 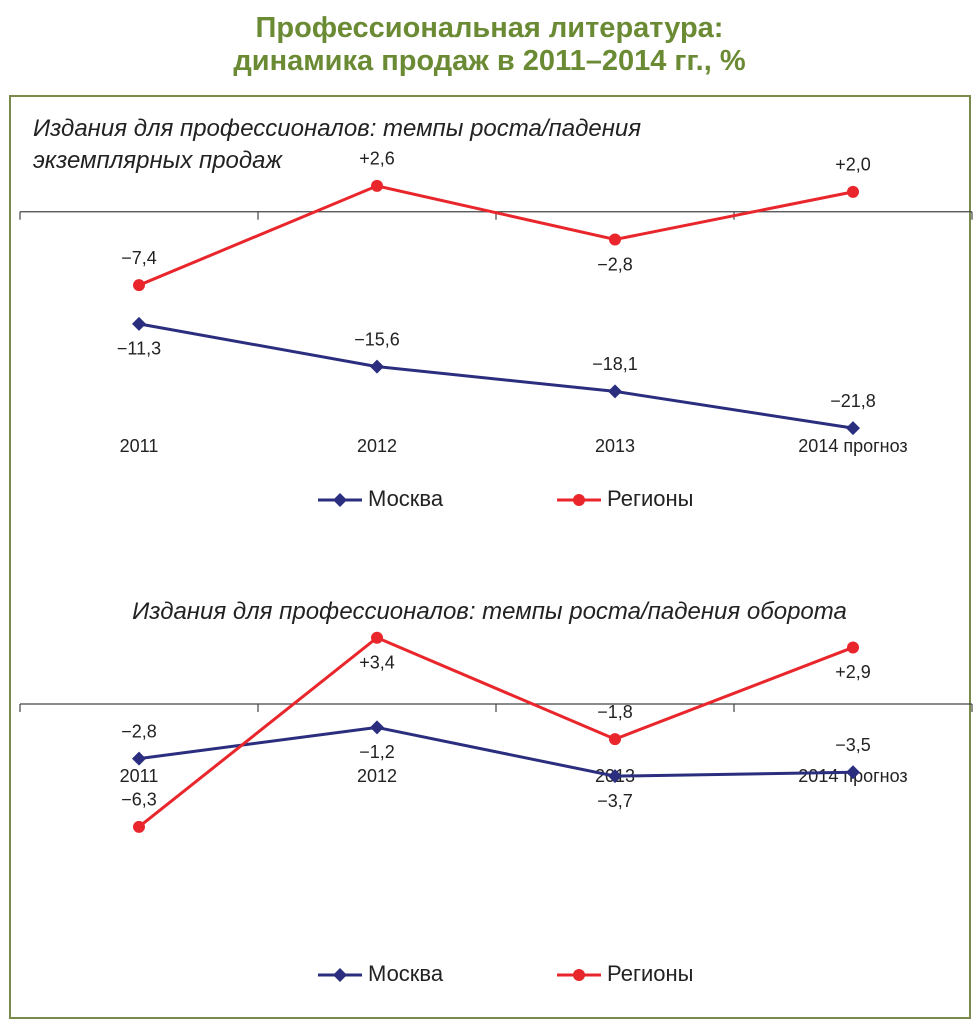 I want to click on data-label: +2,9, so click(x=853, y=672).